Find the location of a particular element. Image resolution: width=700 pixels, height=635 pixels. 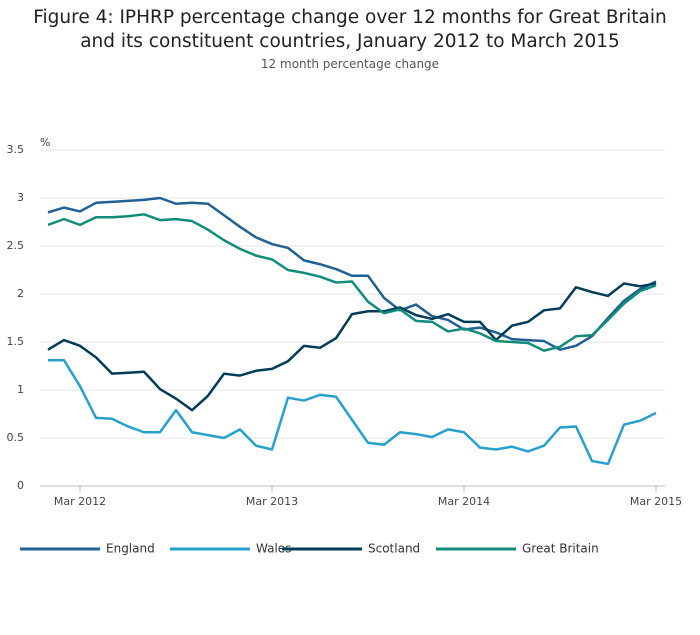

y-tick-label: 1.5 is located at coordinates (16, 341).